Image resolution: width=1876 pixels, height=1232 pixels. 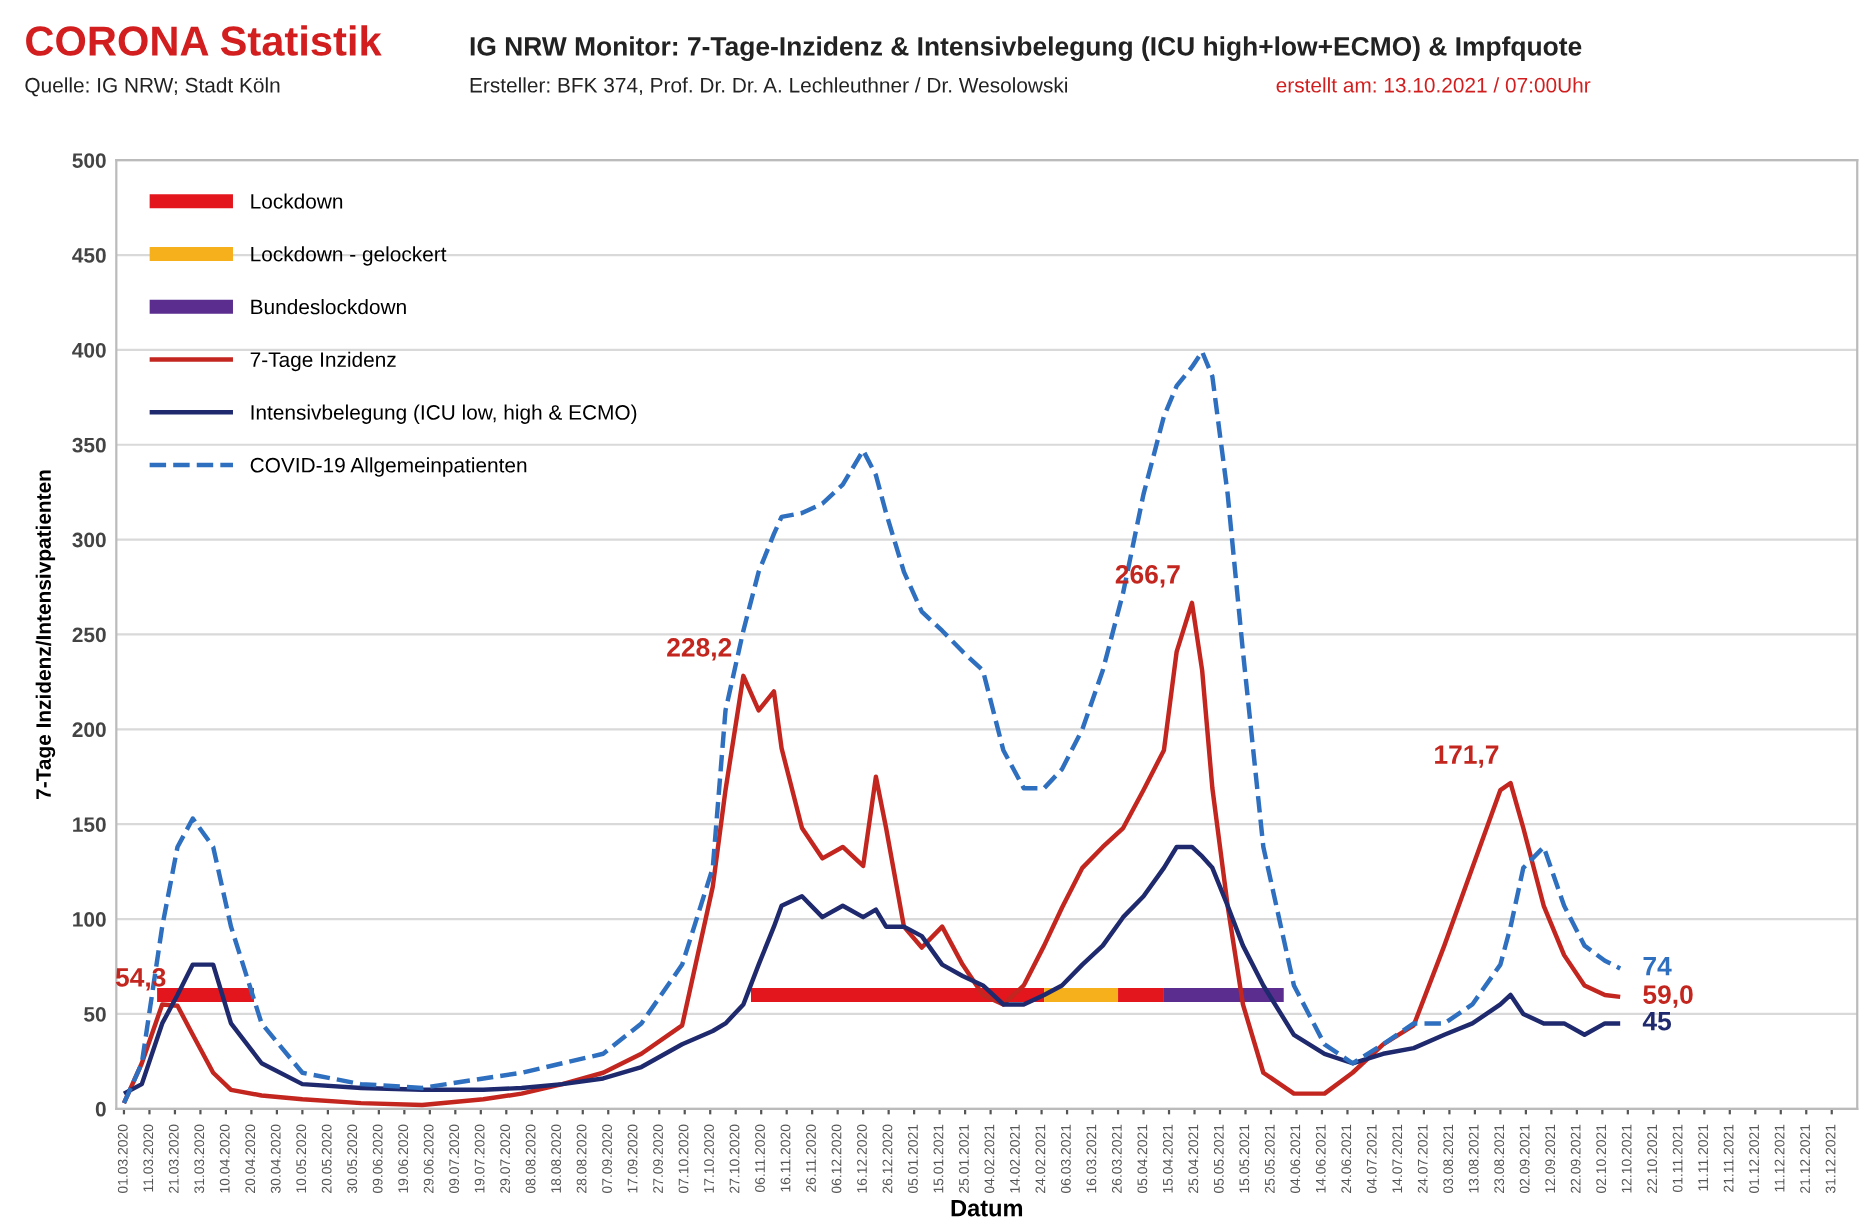 What do you see at coordinates (89, 730) in the screenshot?
I see `y-tick-label: 200` at bounding box center [89, 730].